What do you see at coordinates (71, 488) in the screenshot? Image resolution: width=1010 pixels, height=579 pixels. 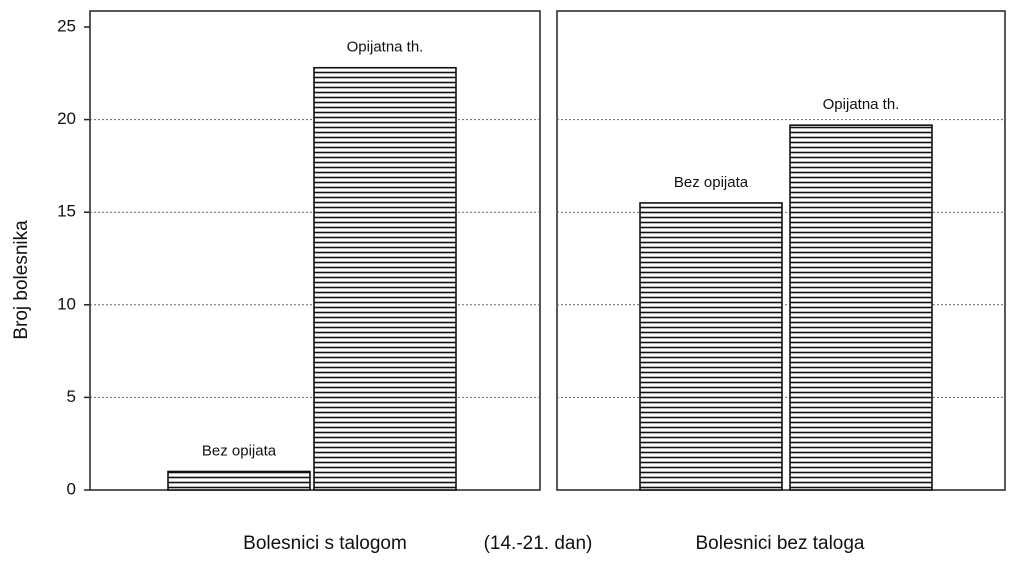 I see `y-tick-label: 0` at bounding box center [71, 488].